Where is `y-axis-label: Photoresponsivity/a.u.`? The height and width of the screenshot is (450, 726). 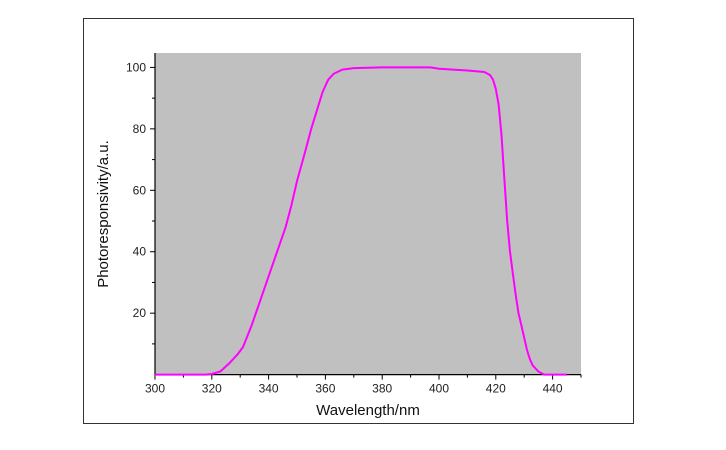 y-axis-label: Photoresponsivity/a.u. is located at coordinates (103, 214).